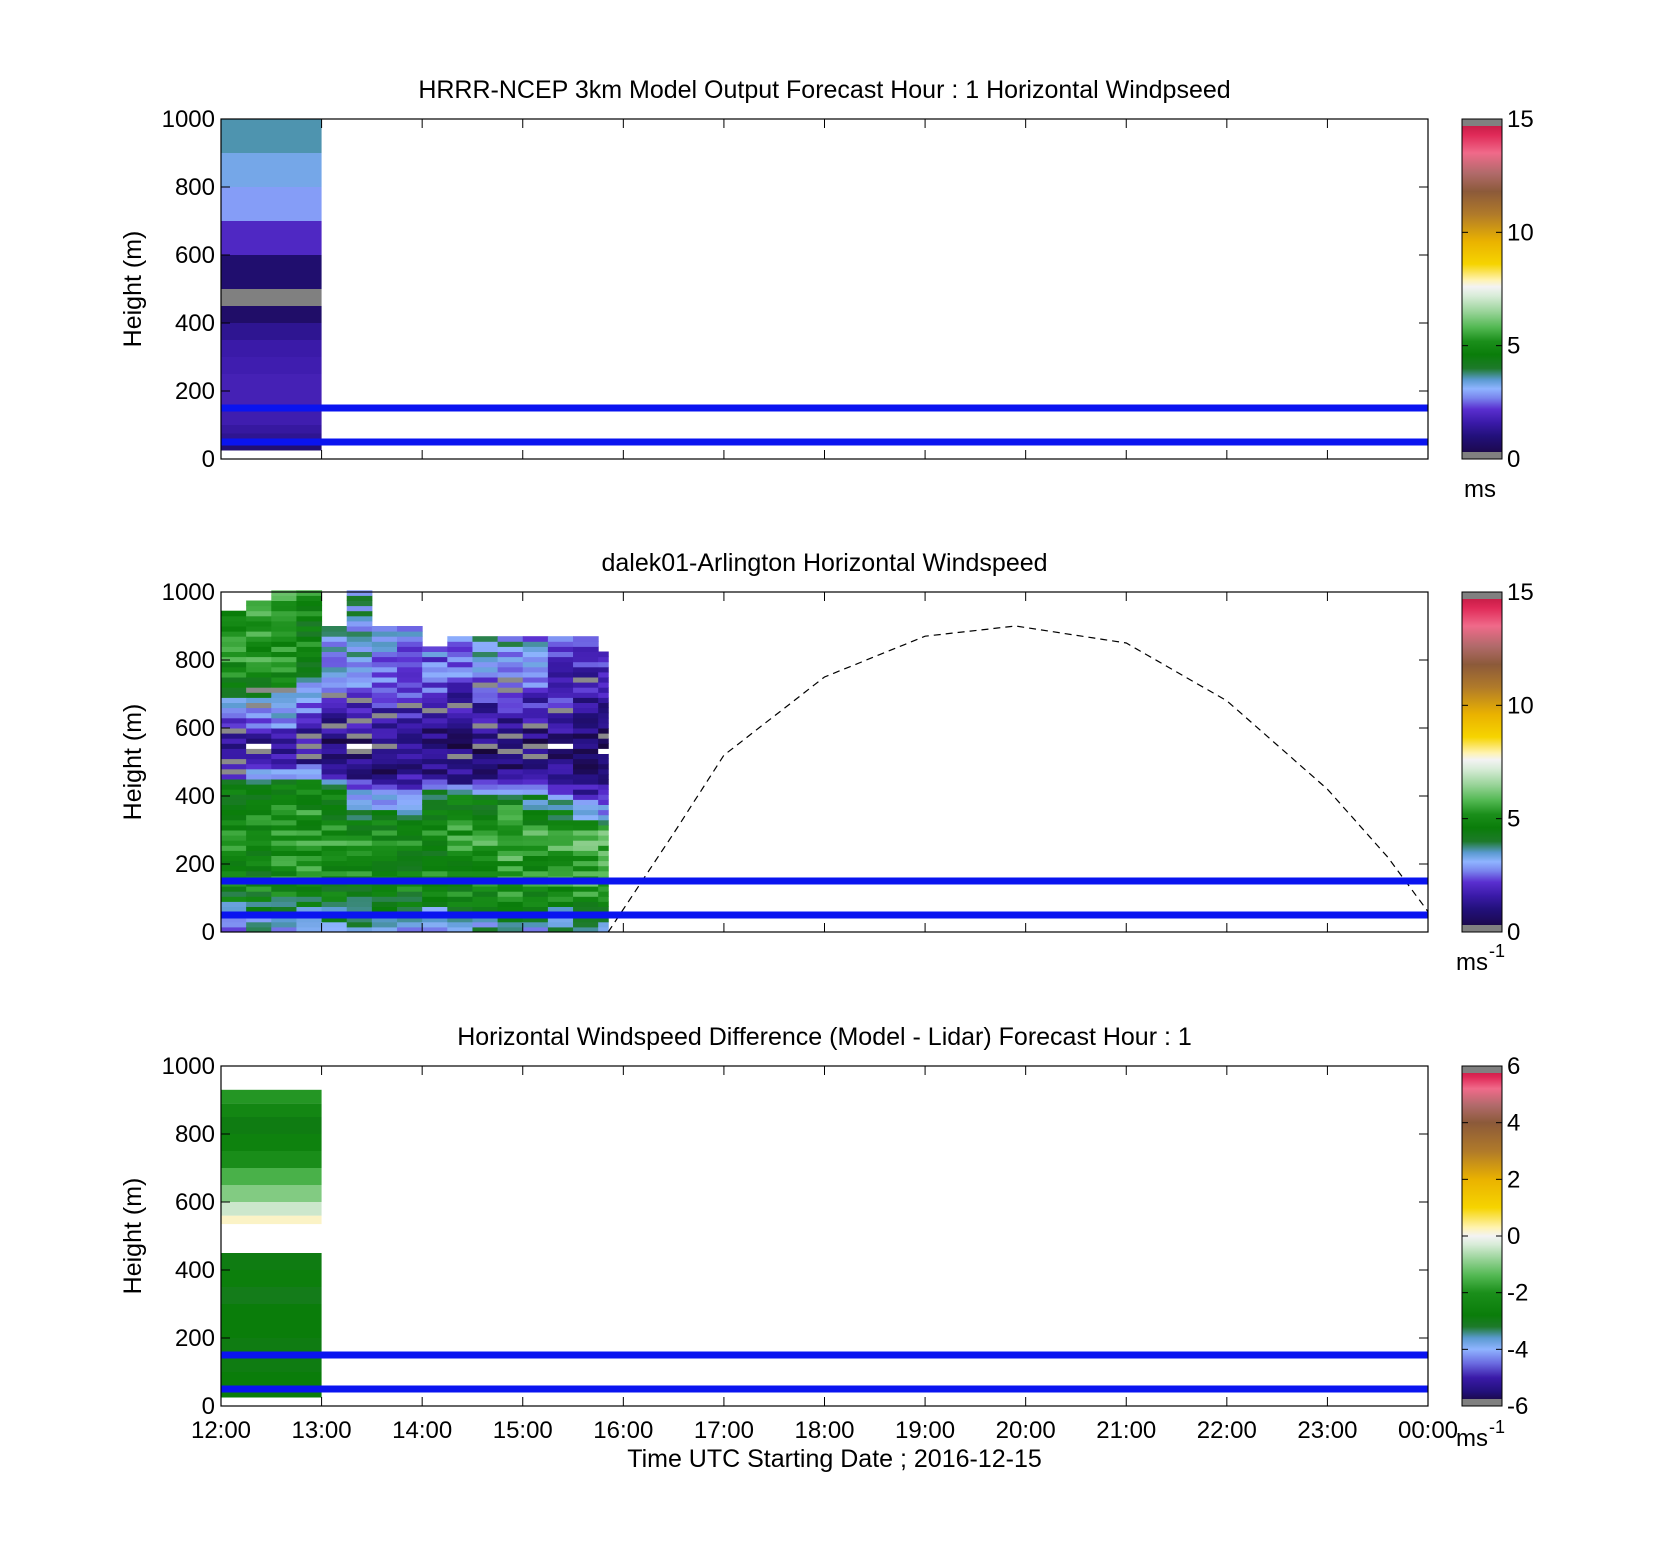  Describe the element at coordinates (623, 1430) in the screenshot. I see `x-tick-label: 16:00` at that location.